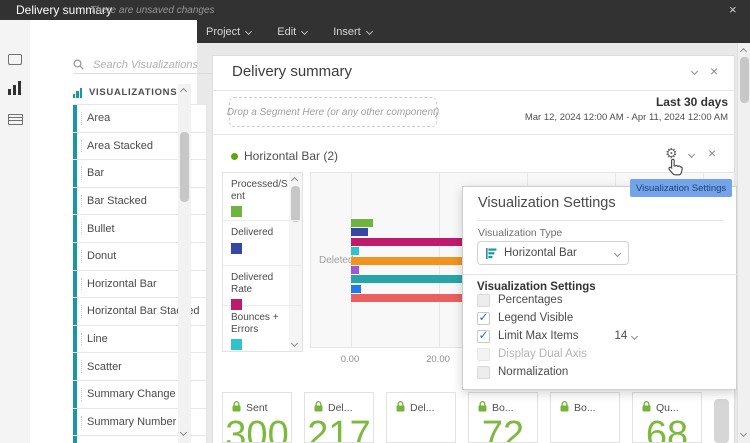 The height and width of the screenshot is (443, 750). I want to click on section-label: VISUALIZATIONS, so click(133, 92).